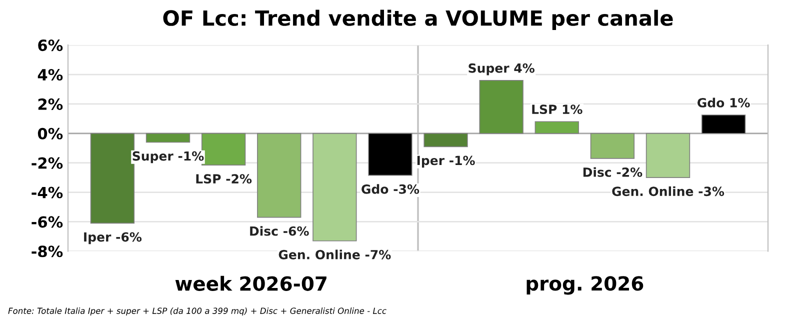 This screenshot has height=322, width=800. What do you see at coordinates (250, 283) in the screenshot?
I see `text: week 2026-07` at bounding box center [250, 283].